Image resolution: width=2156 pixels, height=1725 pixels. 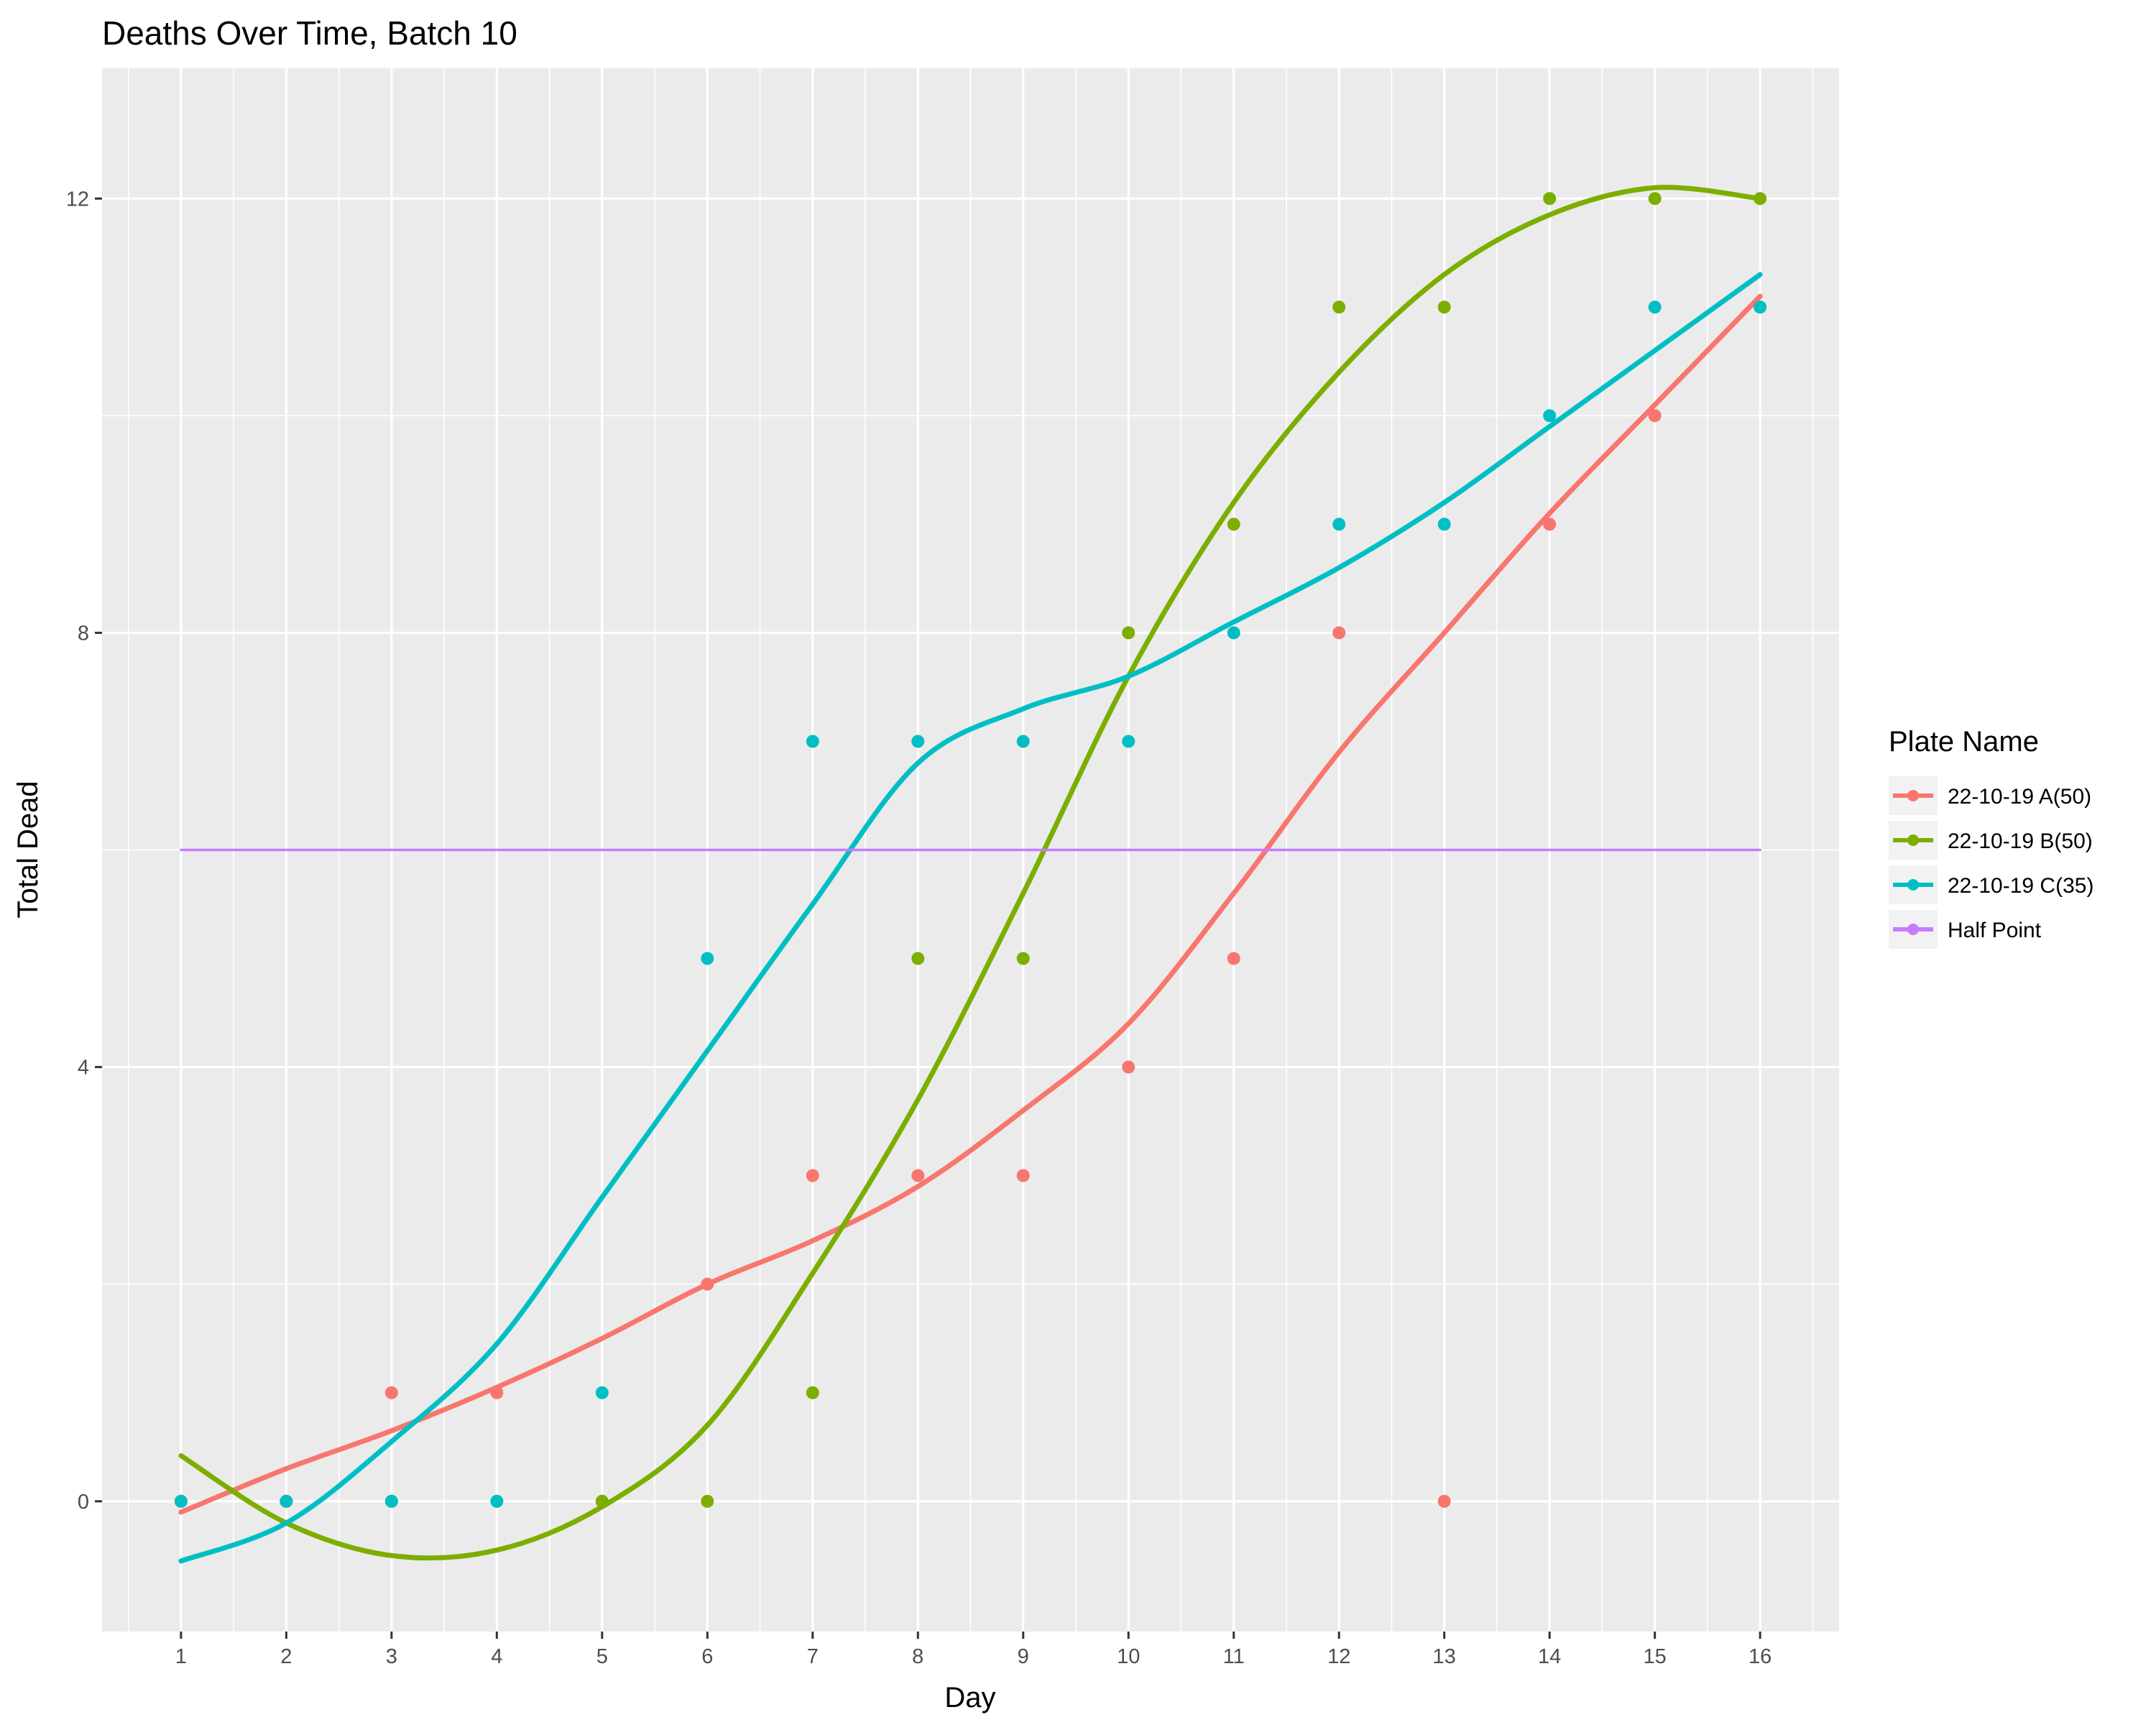 I want to click on x-tick-label: 1, so click(x=181, y=1656).